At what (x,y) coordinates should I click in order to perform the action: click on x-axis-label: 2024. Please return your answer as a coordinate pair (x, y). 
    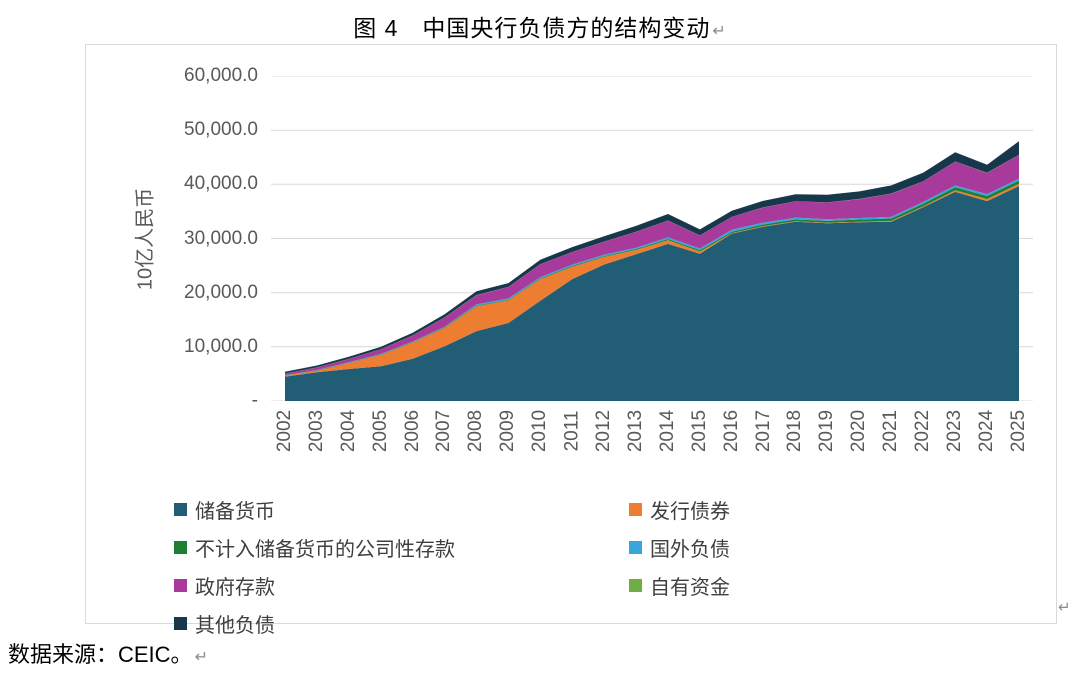
    Looking at the image, I should click on (987, 431).